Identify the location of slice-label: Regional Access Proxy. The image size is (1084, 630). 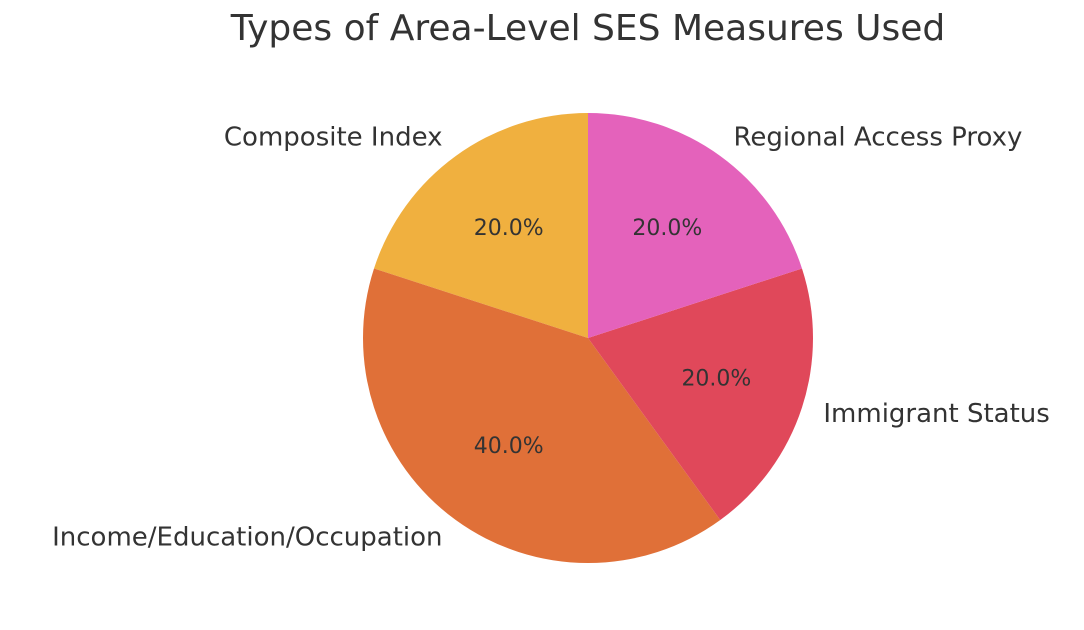
(877, 137).